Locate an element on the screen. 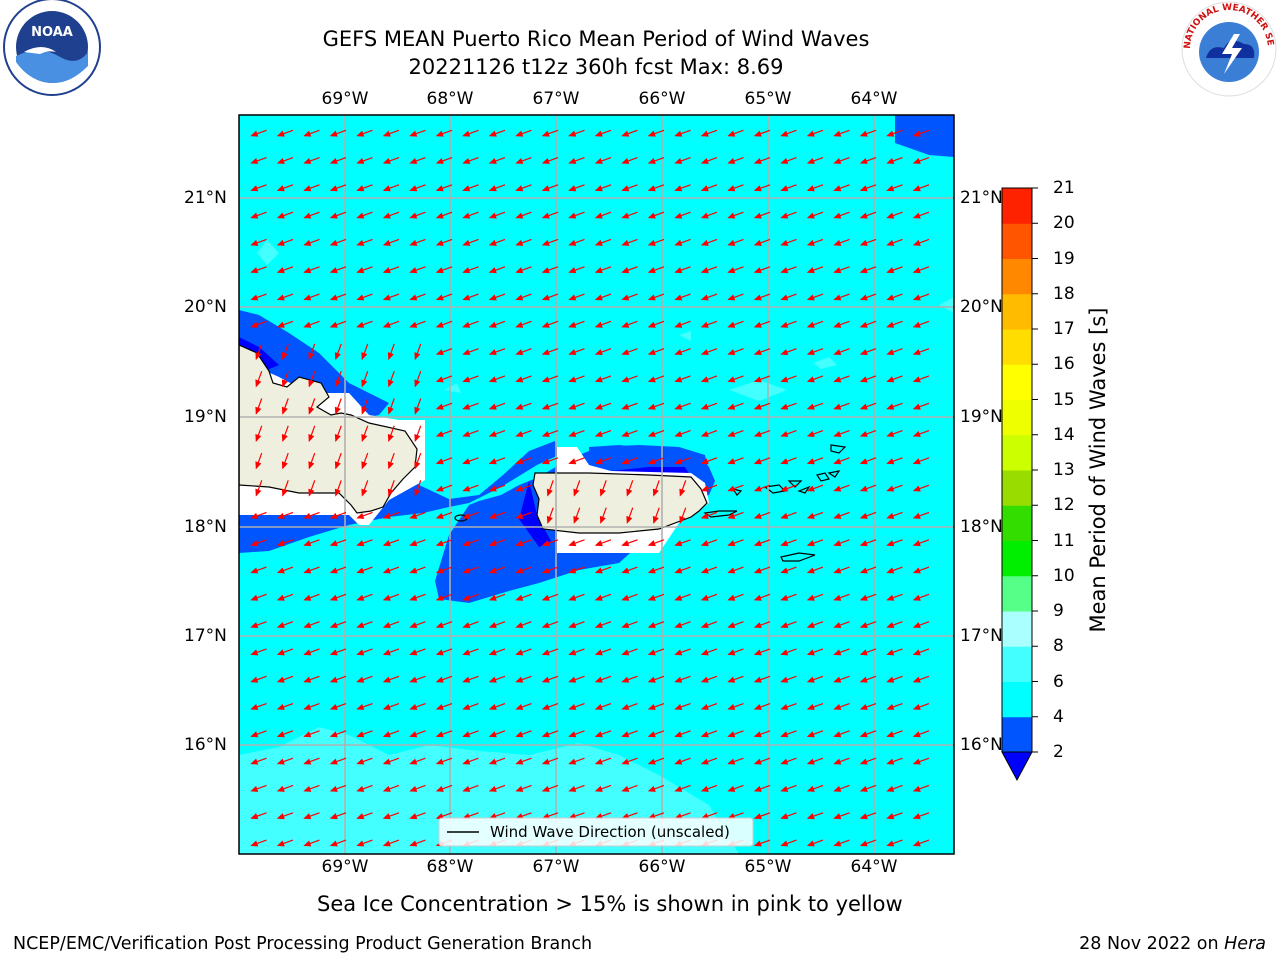  colorbar-tick-label: 11 is located at coordinates (1064, 540).